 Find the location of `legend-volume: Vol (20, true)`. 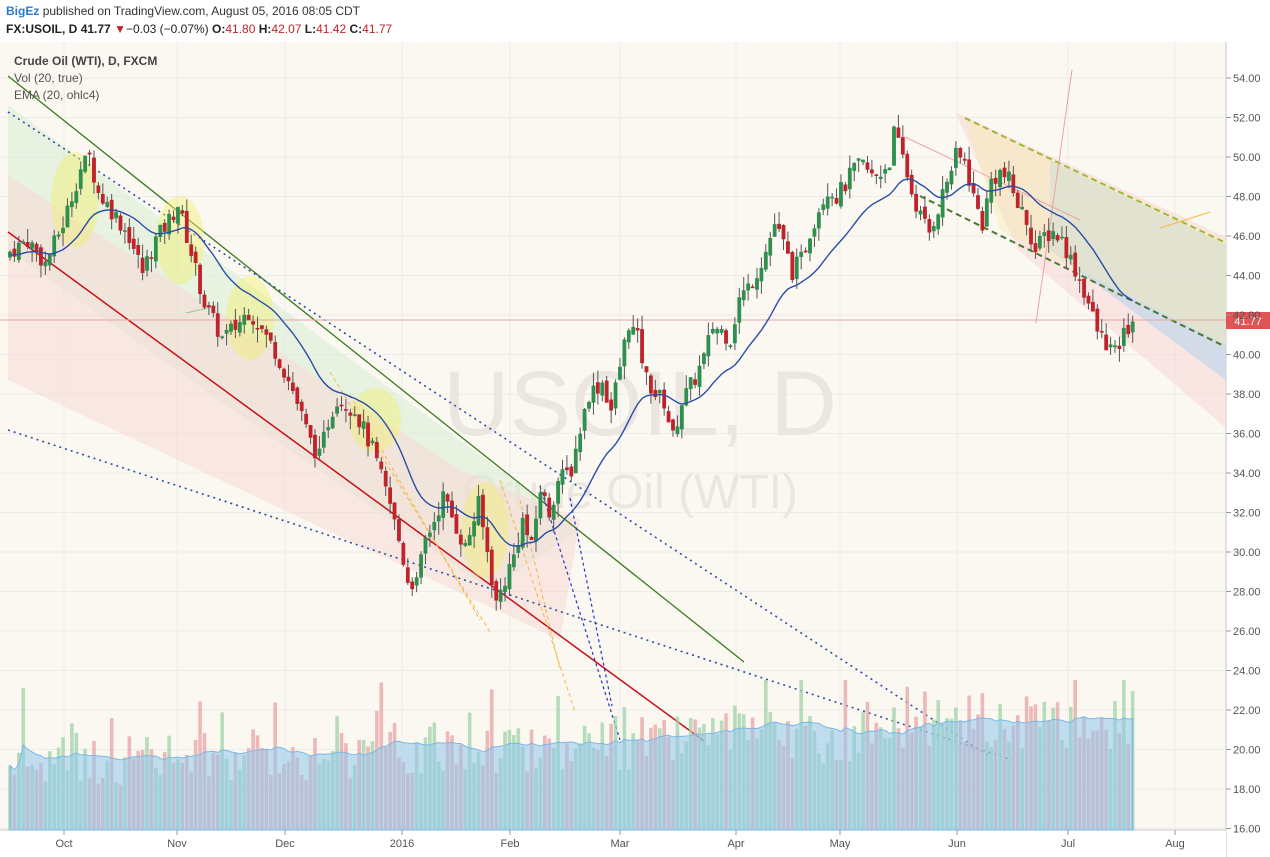

legend-volume: Vol (20, true) is located at coordinates (48, 78).